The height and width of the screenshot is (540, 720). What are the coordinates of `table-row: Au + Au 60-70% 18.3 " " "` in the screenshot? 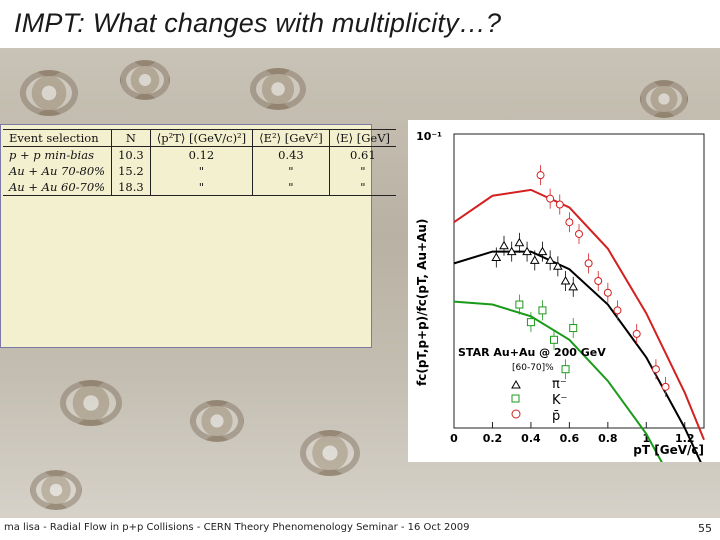 It's located at (199, 187).